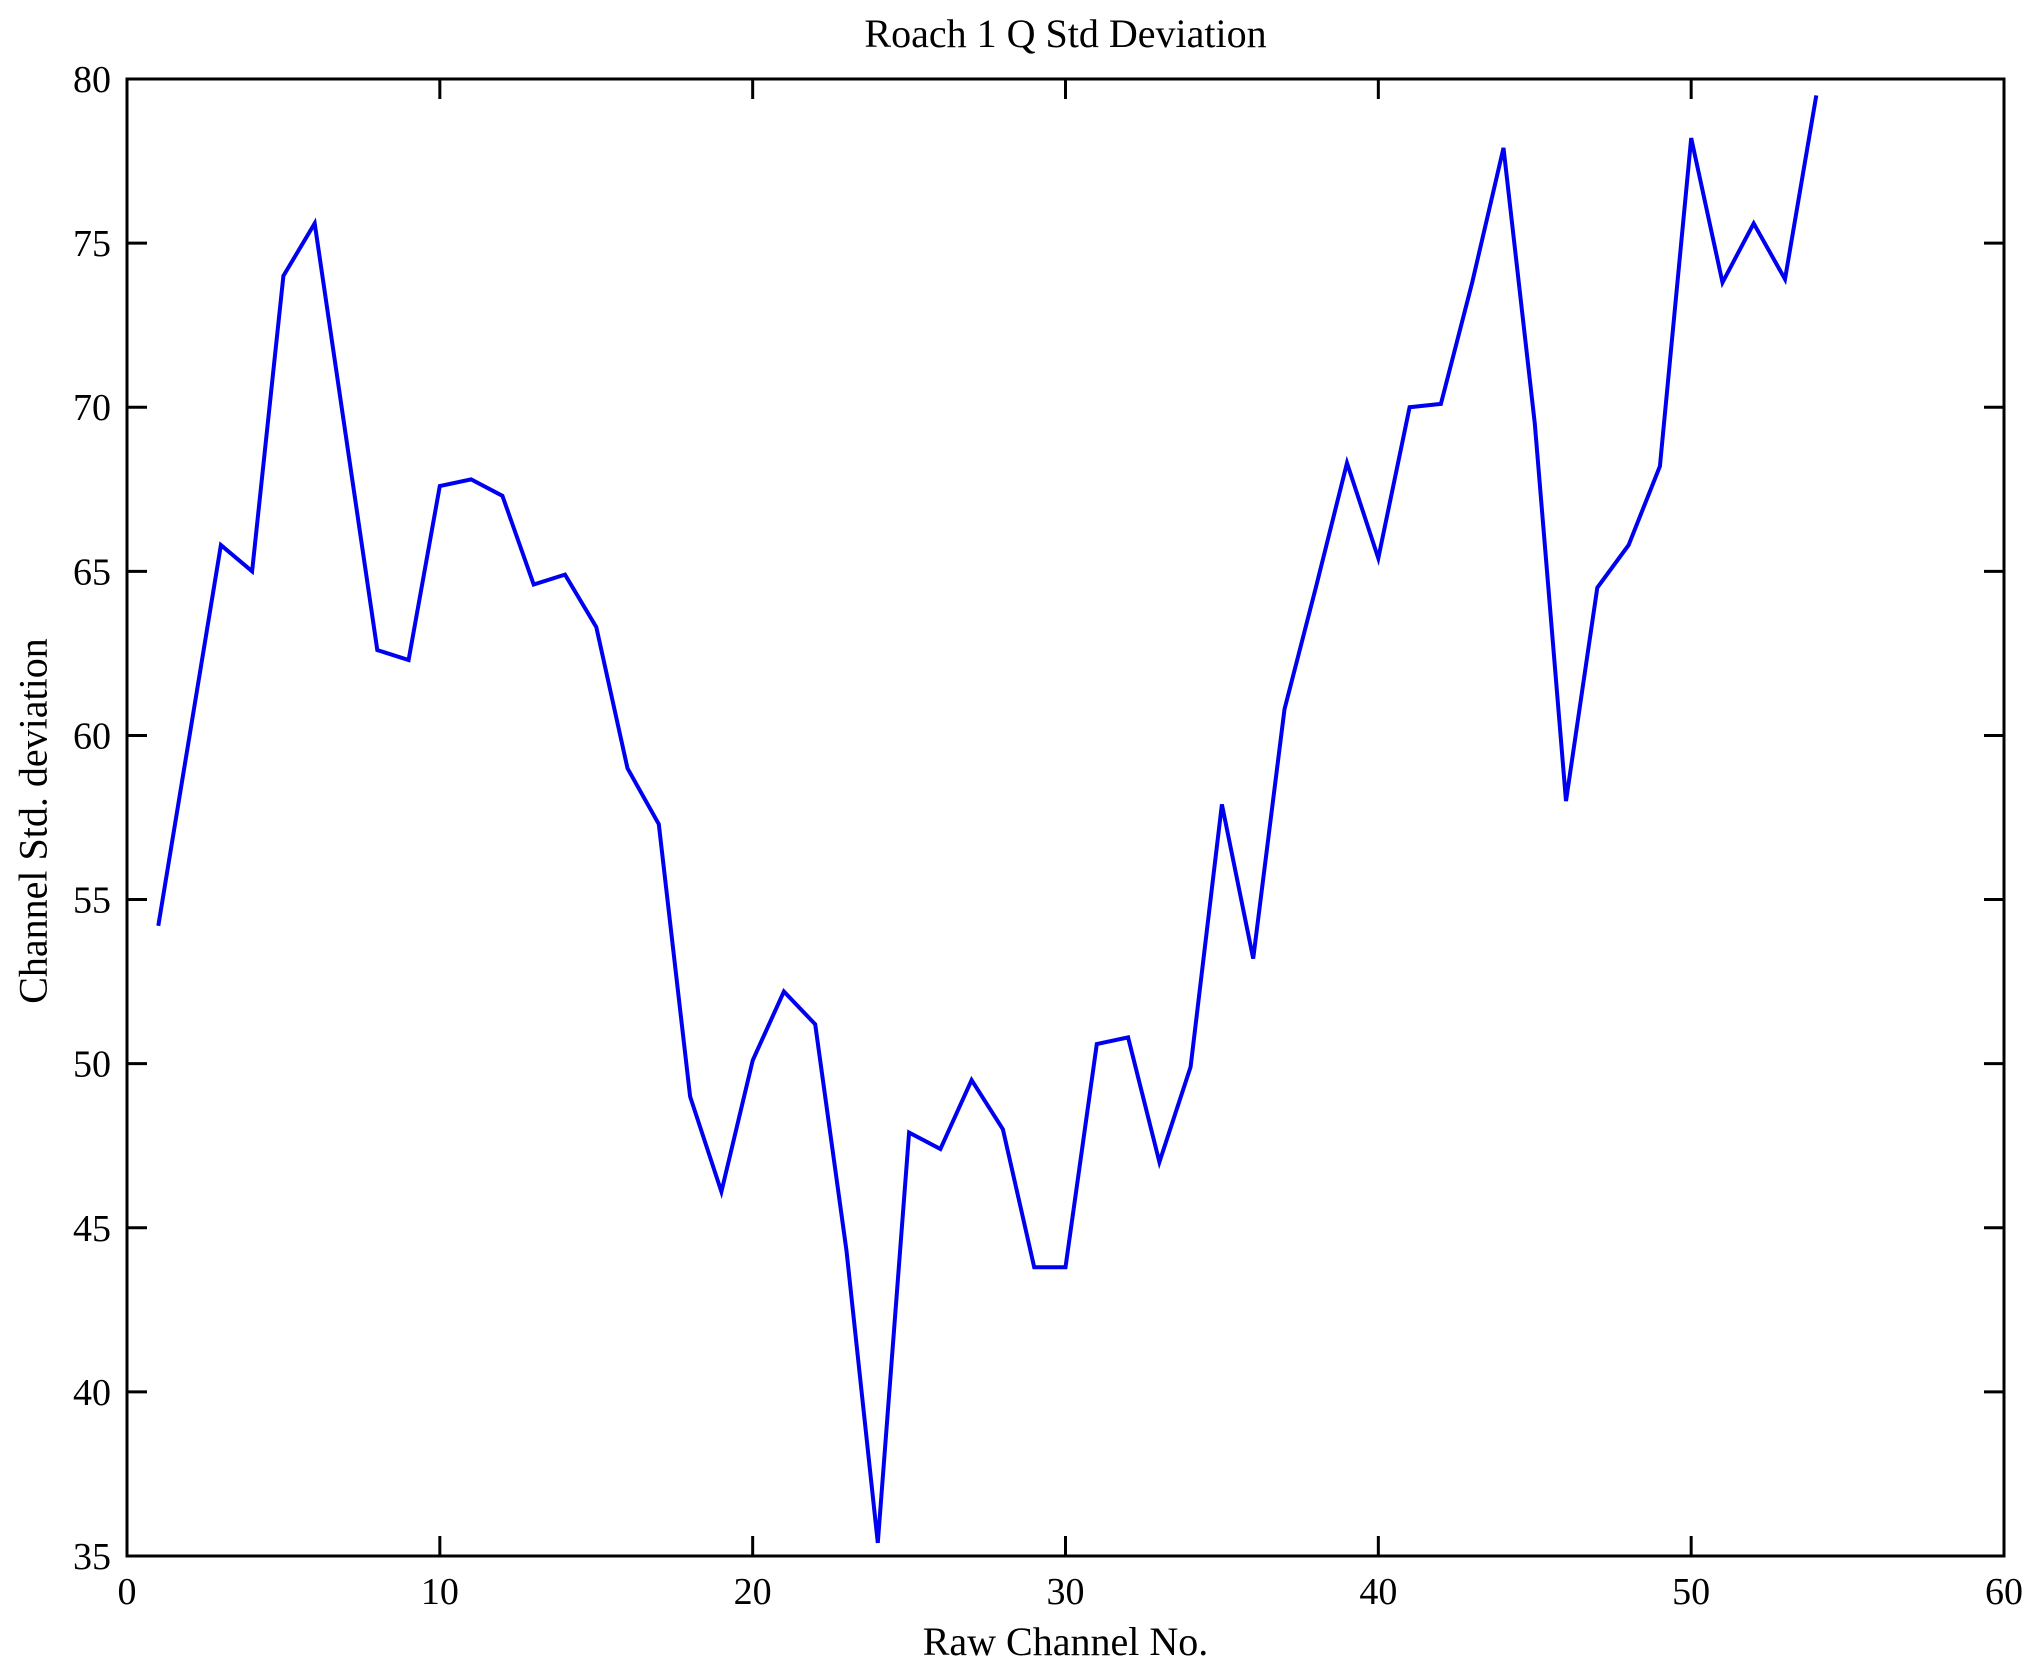  Describe the element at coordinates (92, 1229) in the screenshot. I see `y-tick-label: 45` at that location.